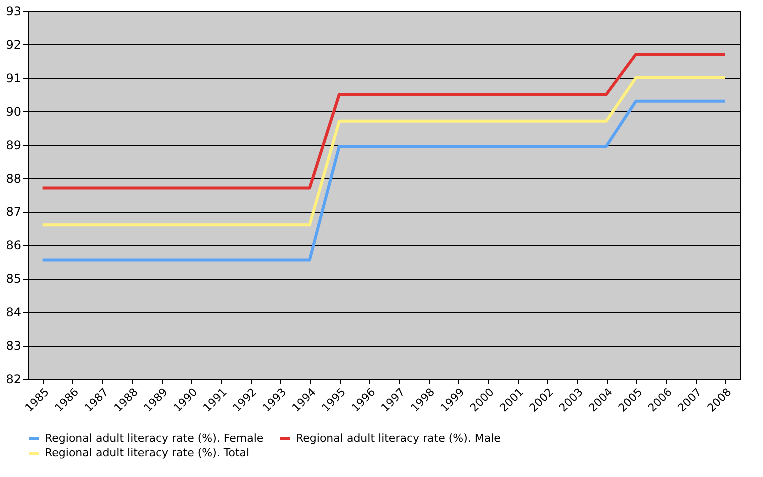 The height and width of the screenshot is (477, 763). What do you see at coordinates (14, 212) in the screenshot?
I see `y-tick-label: 87` at bounding box center [14, 212].